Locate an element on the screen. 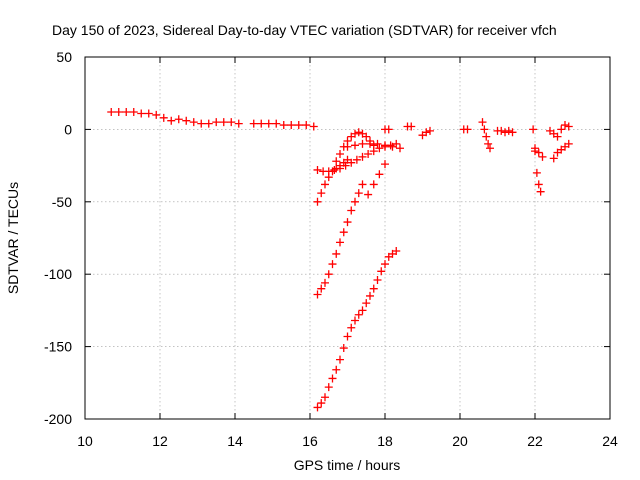 The width and height of the screenshot is (640, 480). series-arc-n is located at coordinates (409, 126).